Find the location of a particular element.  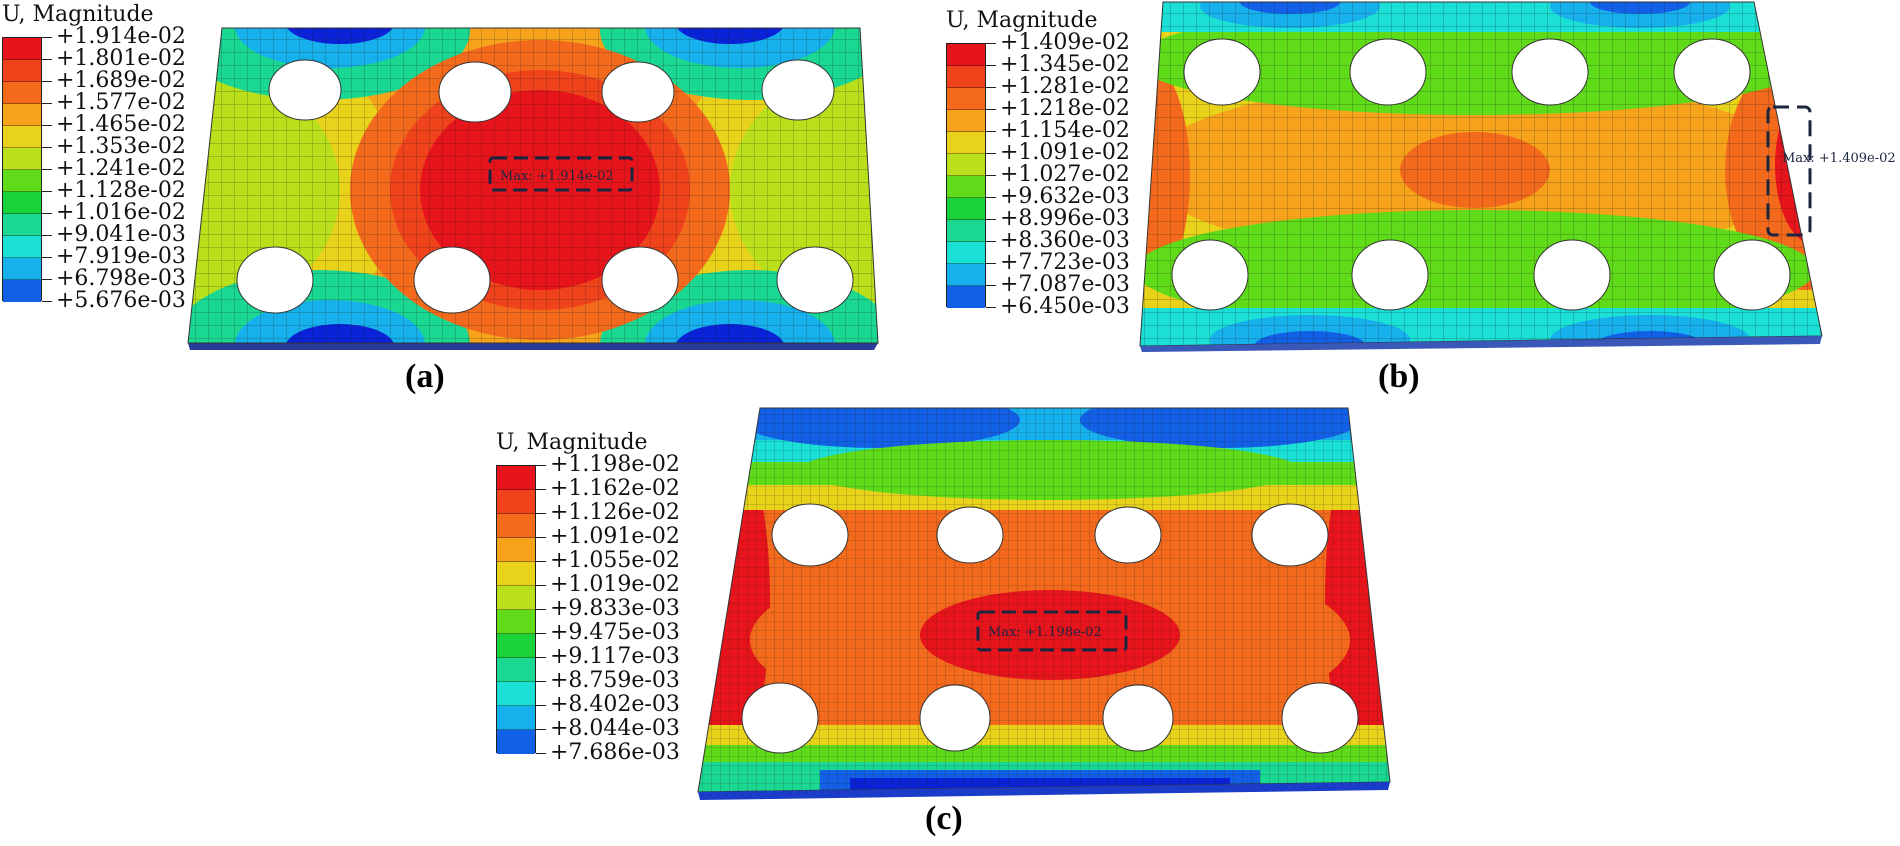

colorbar-level-label: +1.465e-02 is located at coordinates (121, 124).